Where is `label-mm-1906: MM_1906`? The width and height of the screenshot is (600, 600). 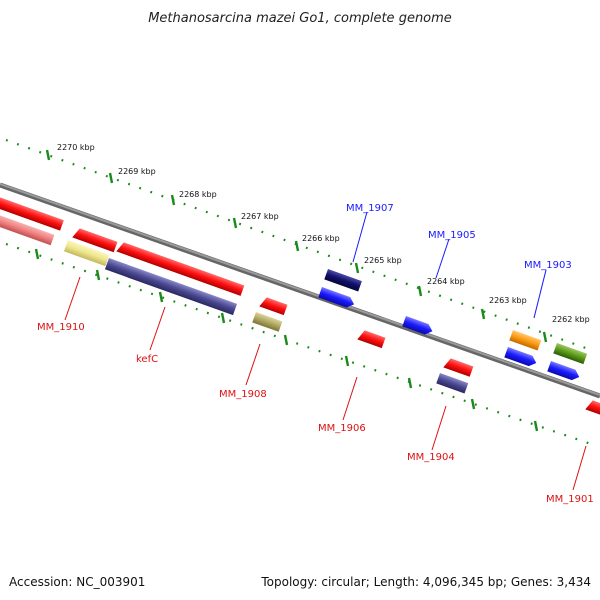 label-mm-1906: MM_1906 is located at coordinates (342, 428).